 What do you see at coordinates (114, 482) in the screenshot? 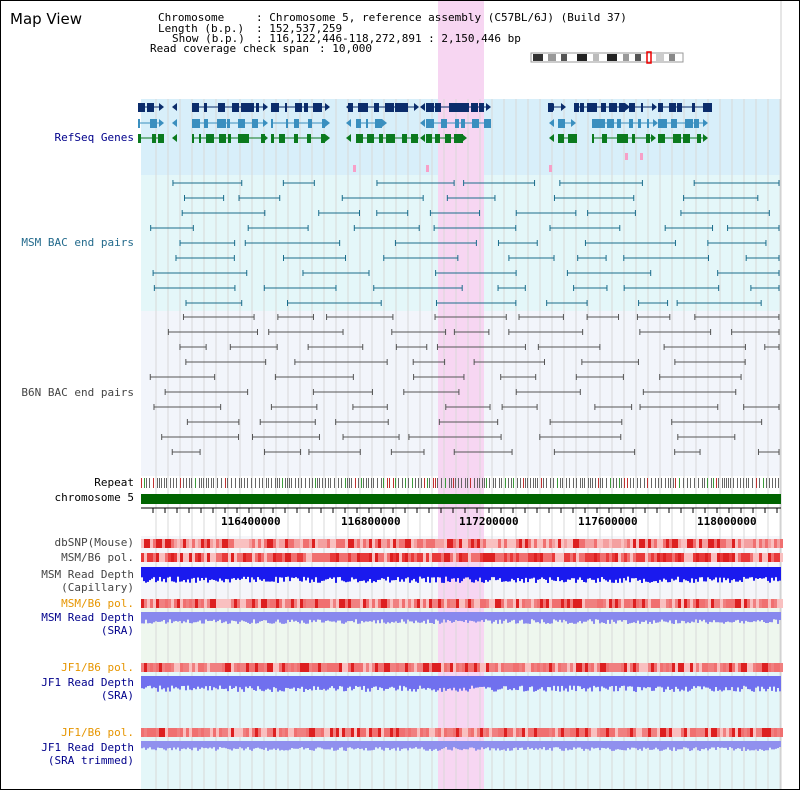
I see `track-label-repeat: Repeat` at bounding box center [114, 482].